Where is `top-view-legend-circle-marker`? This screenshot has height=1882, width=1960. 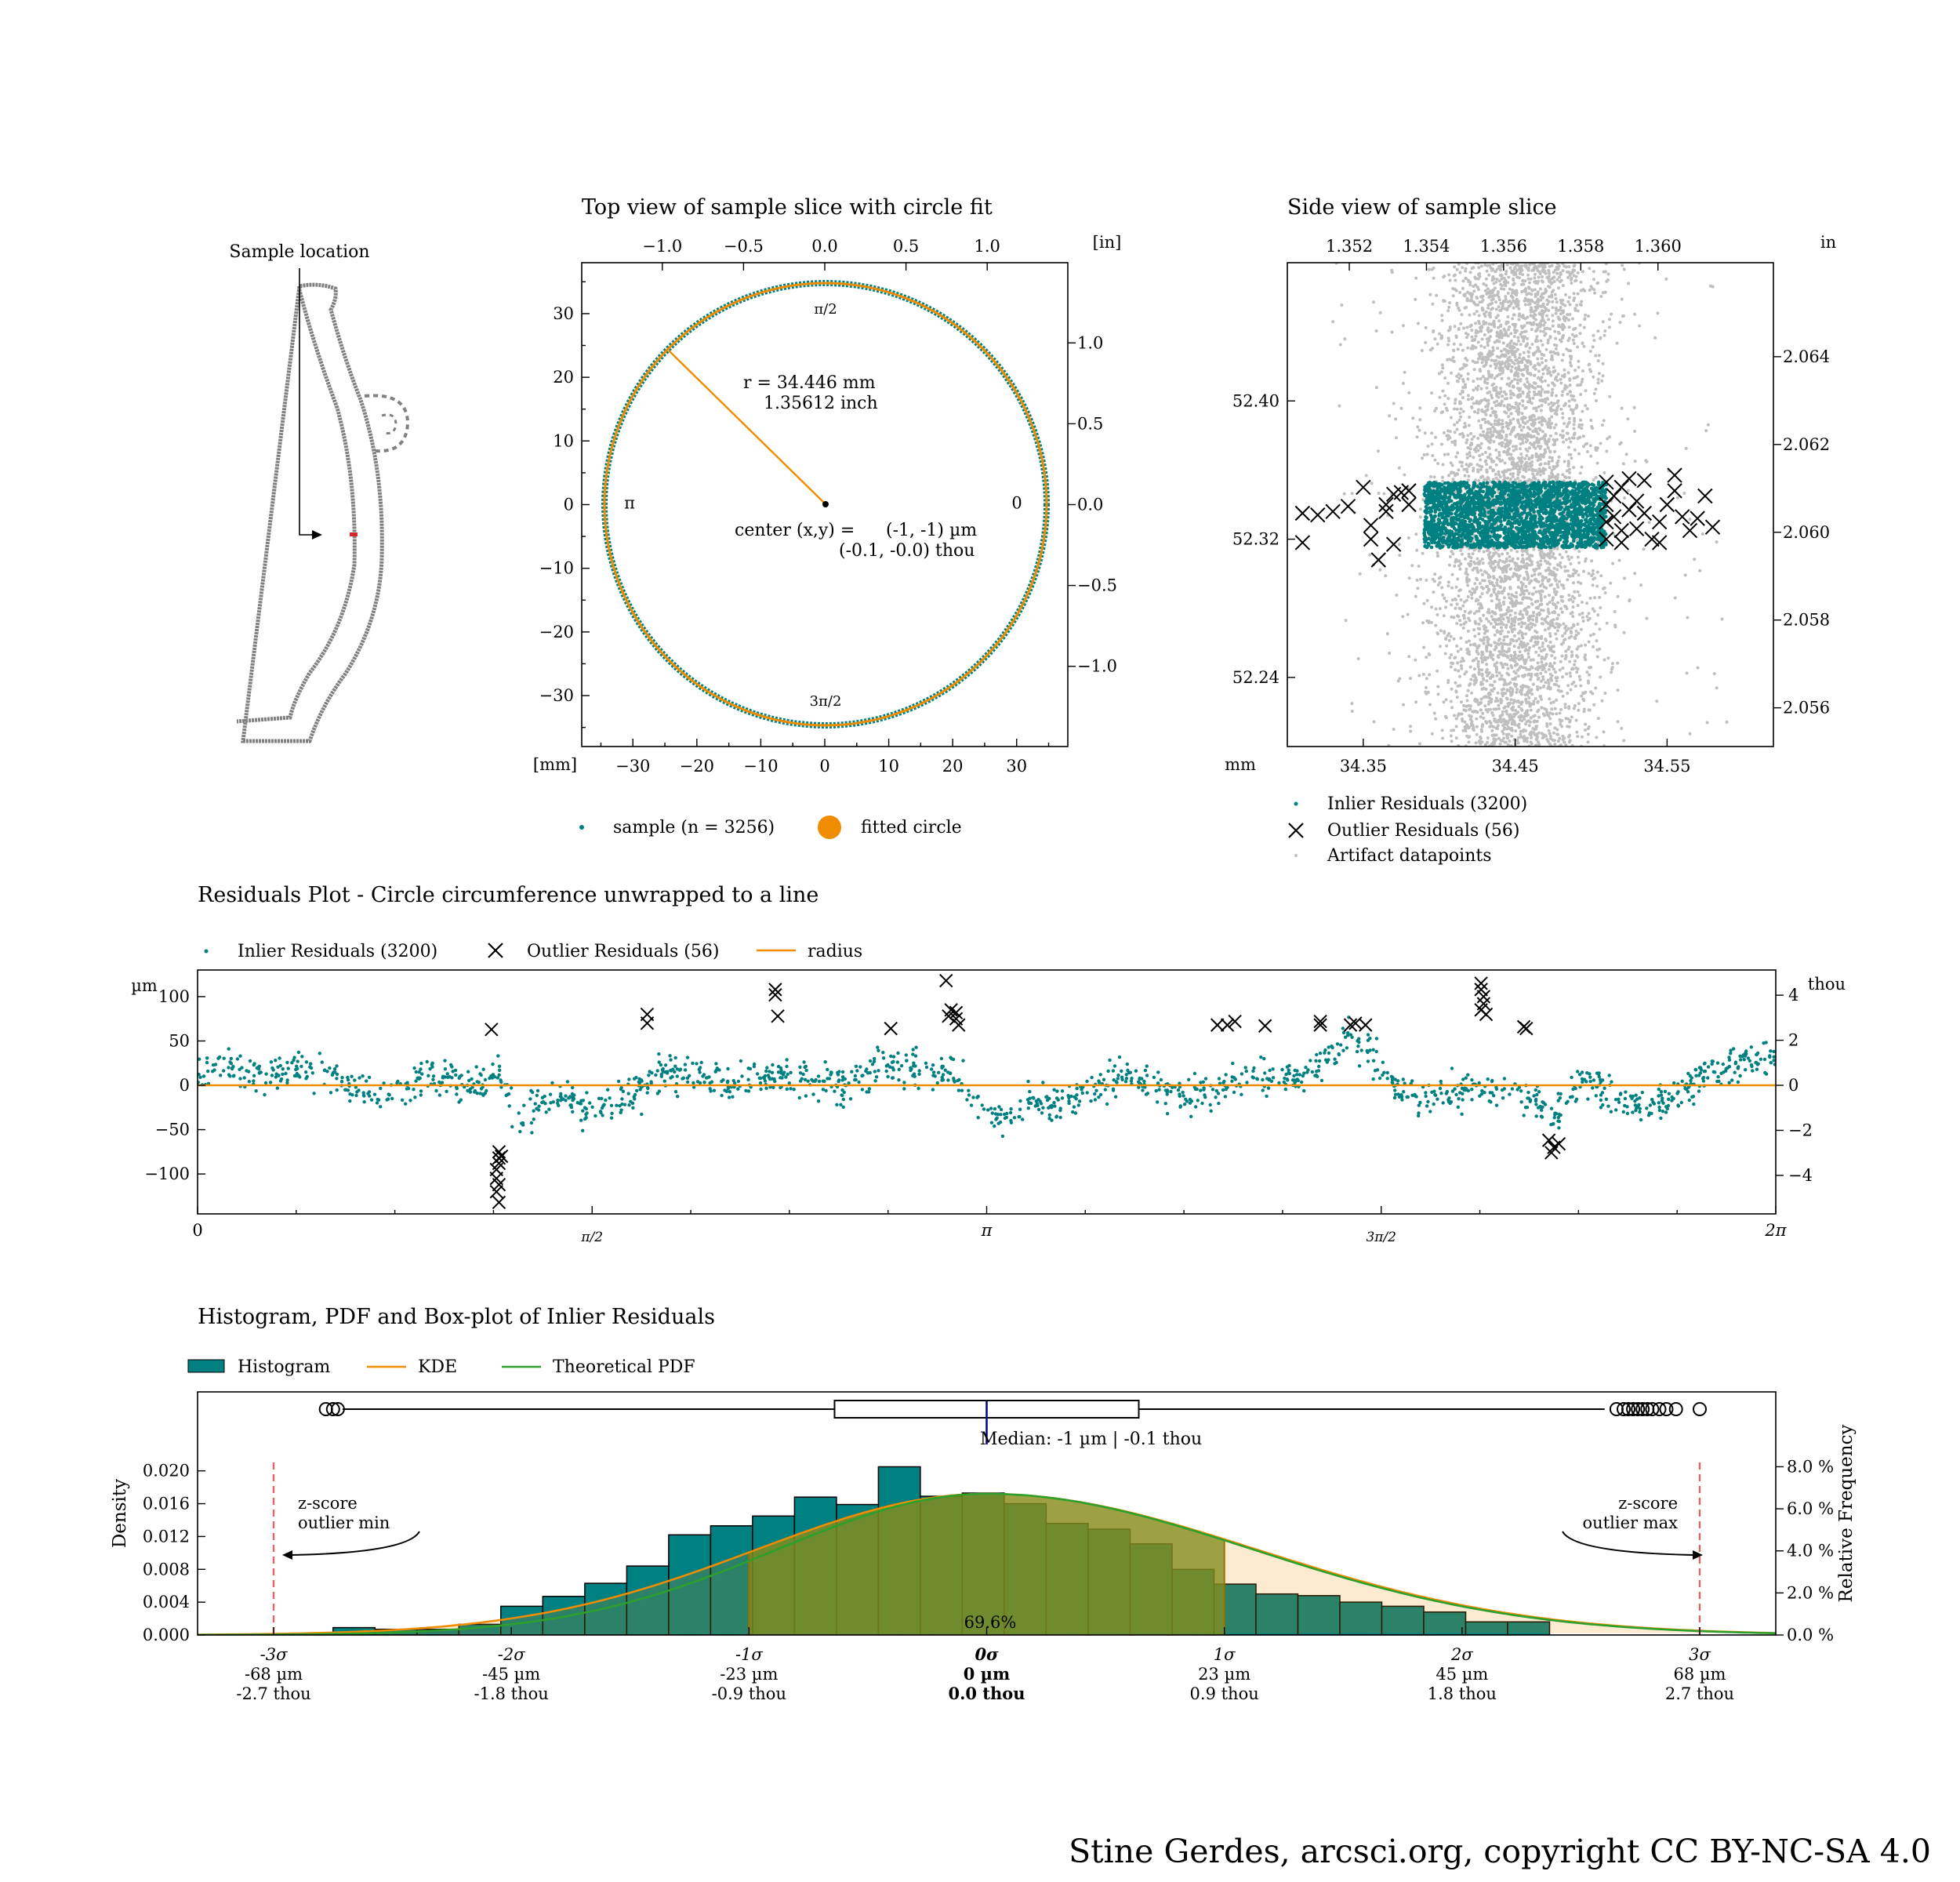
top-view-legend-circle-marker is located at coordinates (829, 827).